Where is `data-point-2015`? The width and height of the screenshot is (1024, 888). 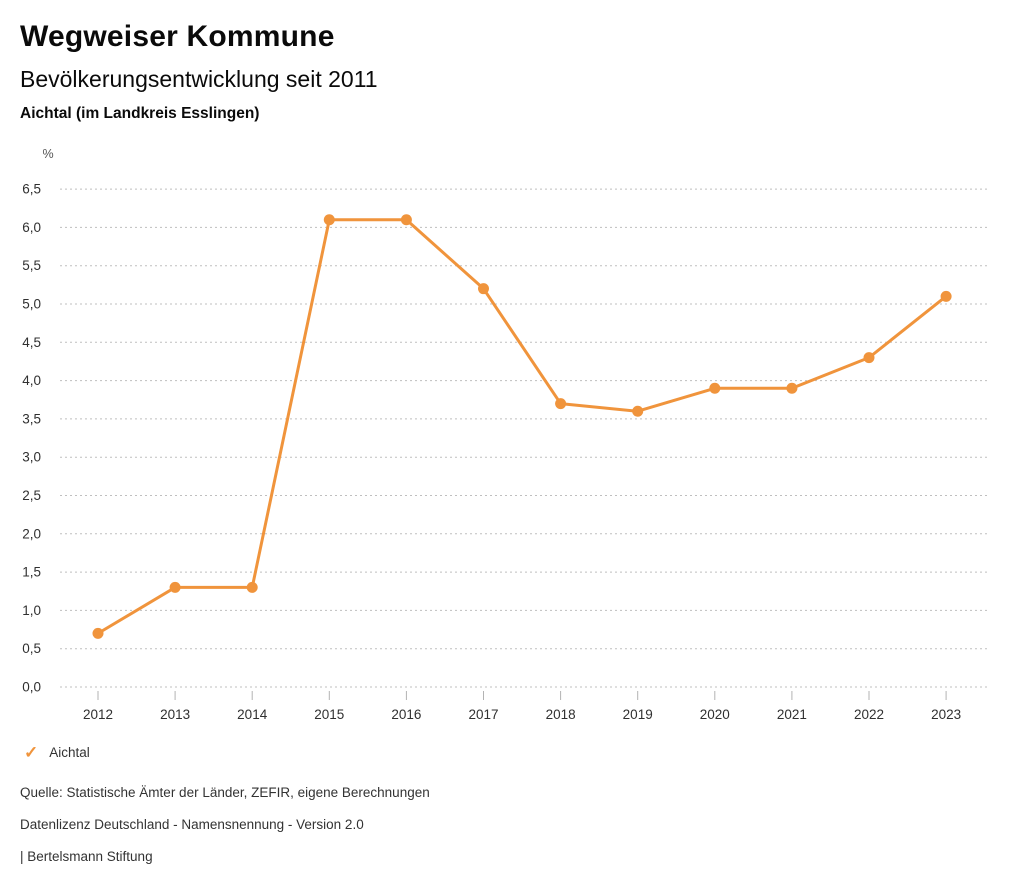
data-point-2015 is located at coordinates (329, 220).